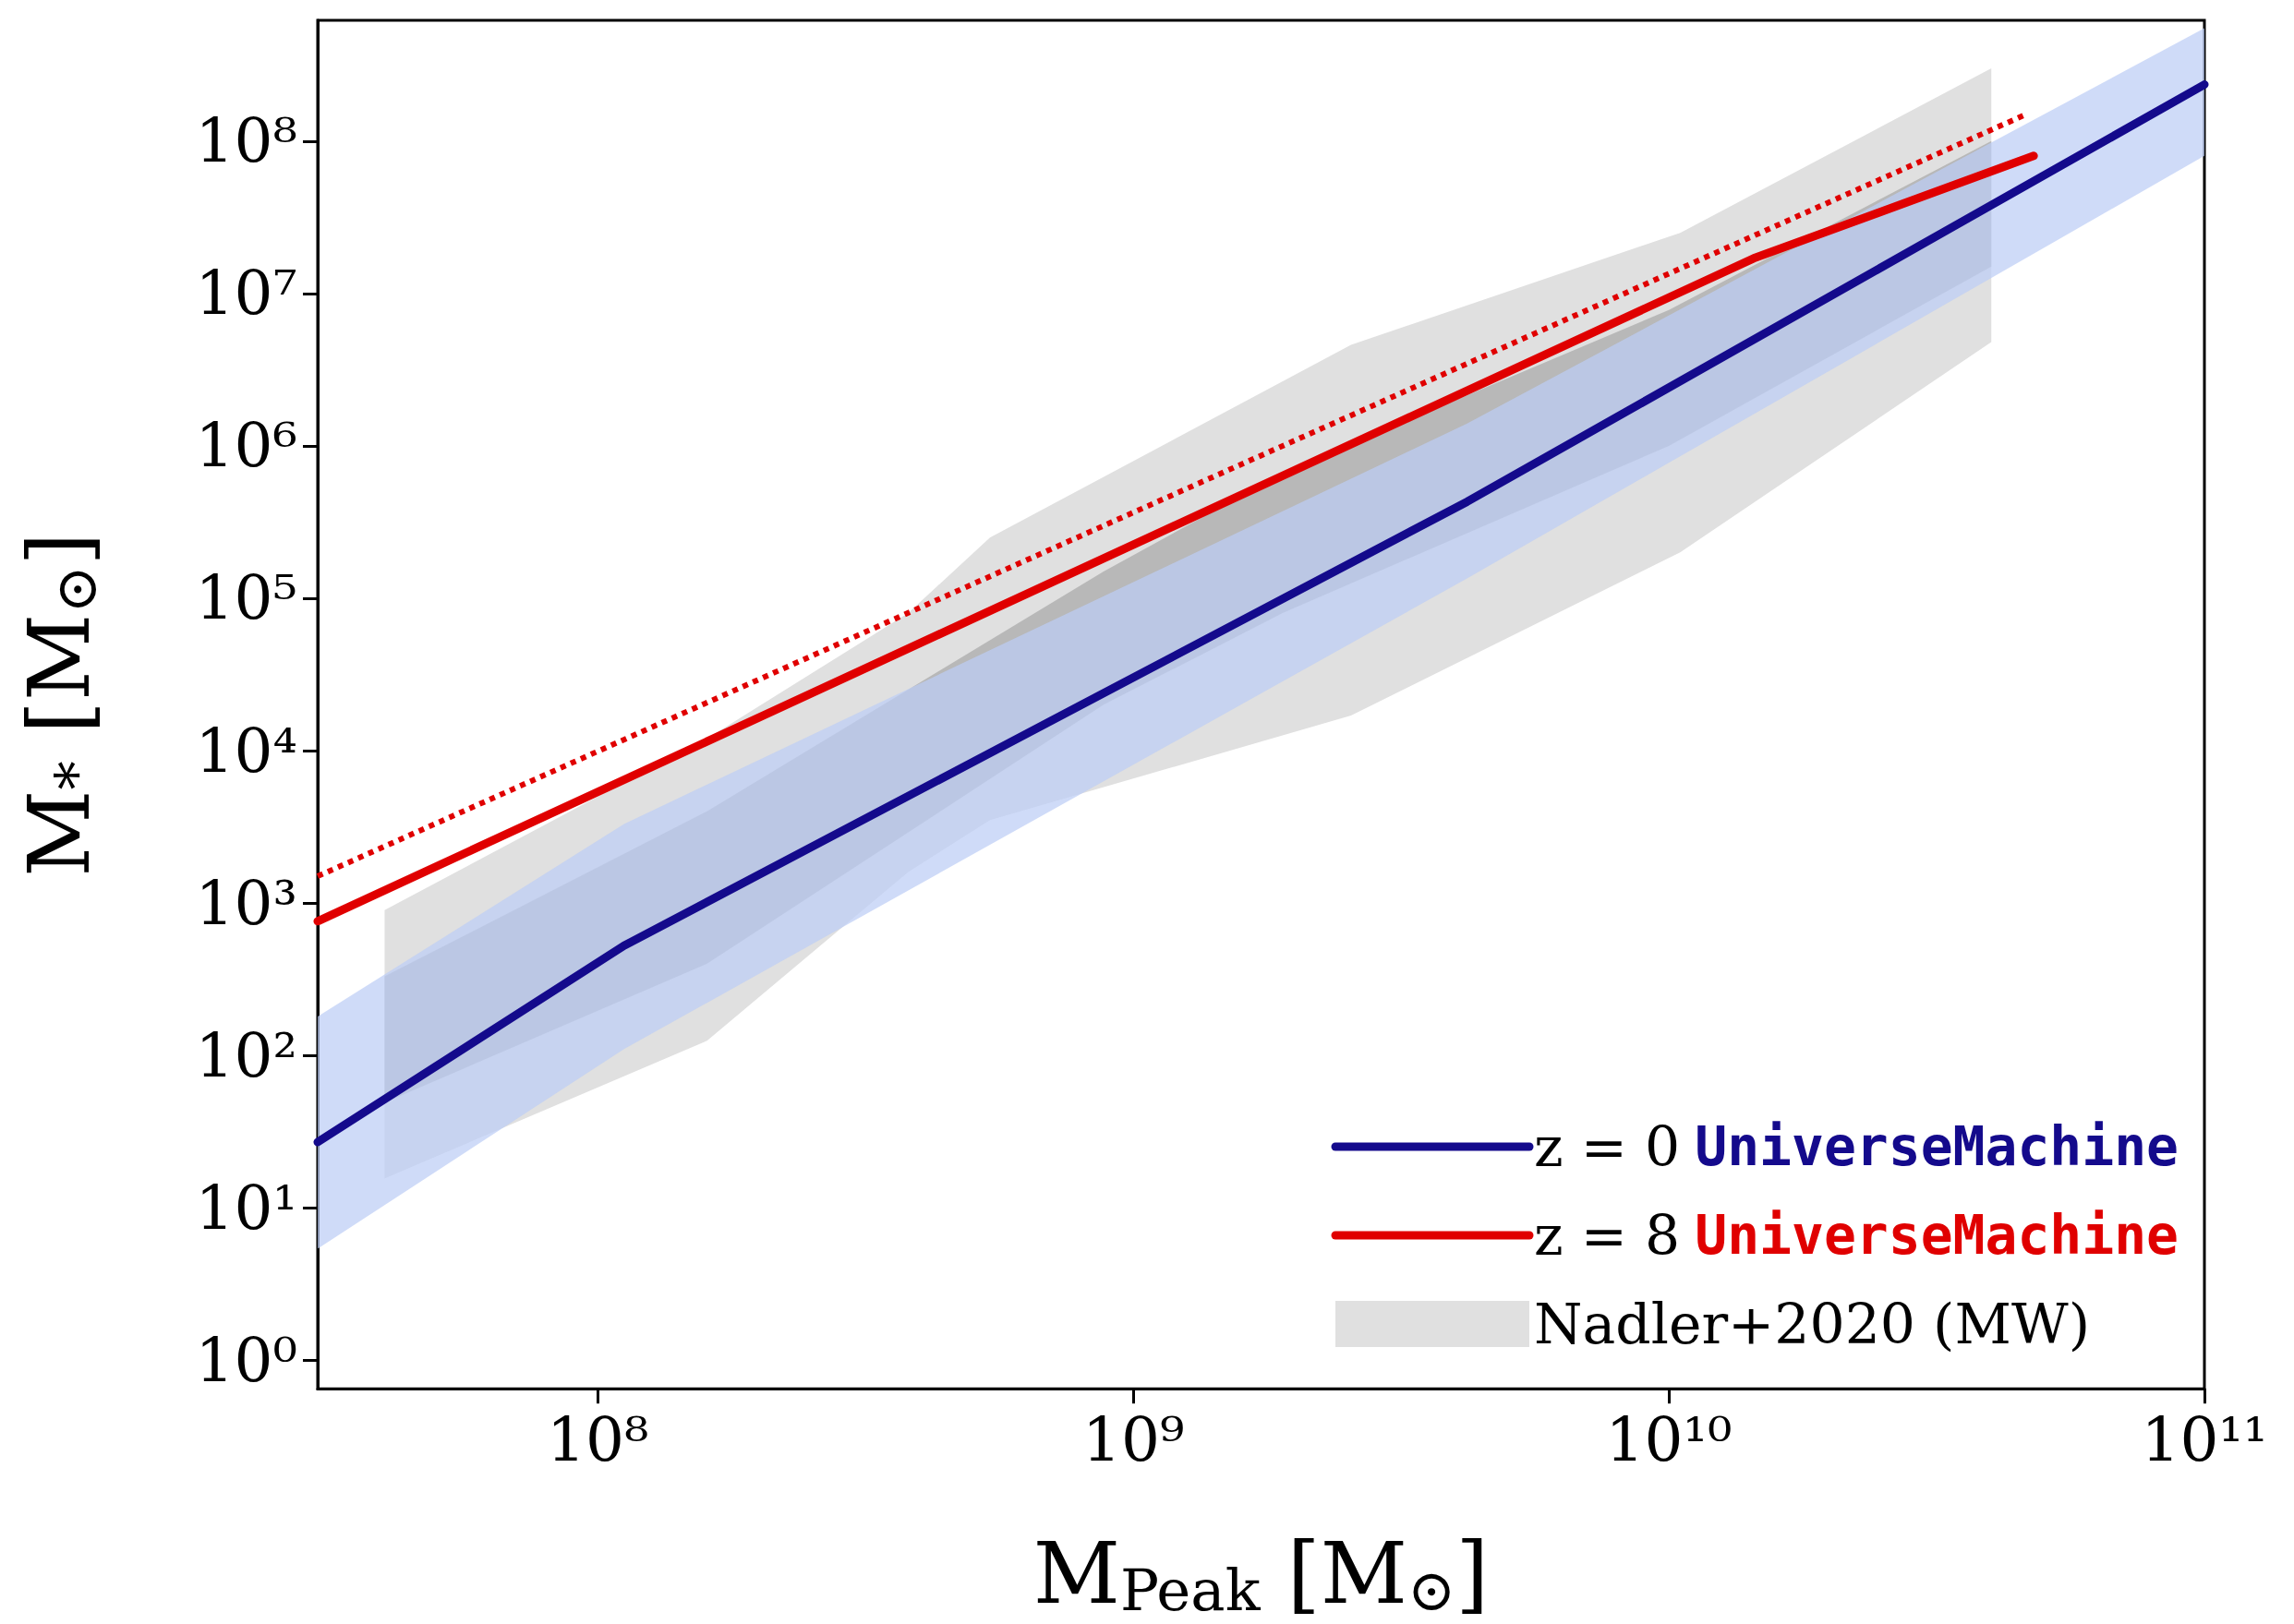 This screenshot has width=2294, height=1624. What do you see at coordinates (1856, 1146) in the screenshot?
I see `legend-label: z = 0 UniverseMachine` at bounding box center [1856, 1146].